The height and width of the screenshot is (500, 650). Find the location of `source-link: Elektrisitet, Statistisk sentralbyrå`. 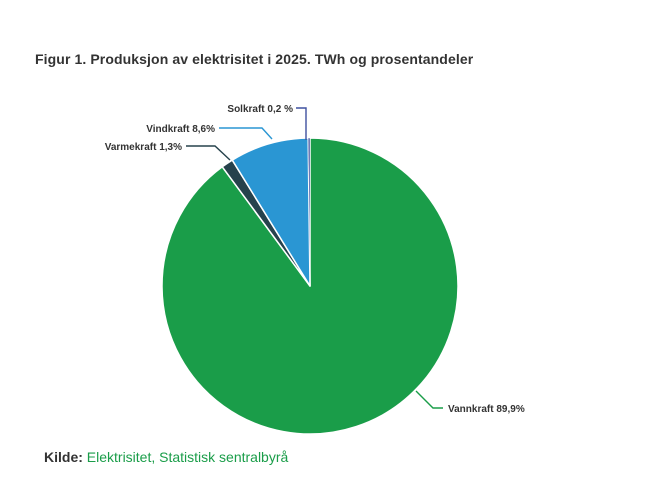

source-link: Elektrisitet, Statistisk sentralbyrå is located at coordinates (187, 457).